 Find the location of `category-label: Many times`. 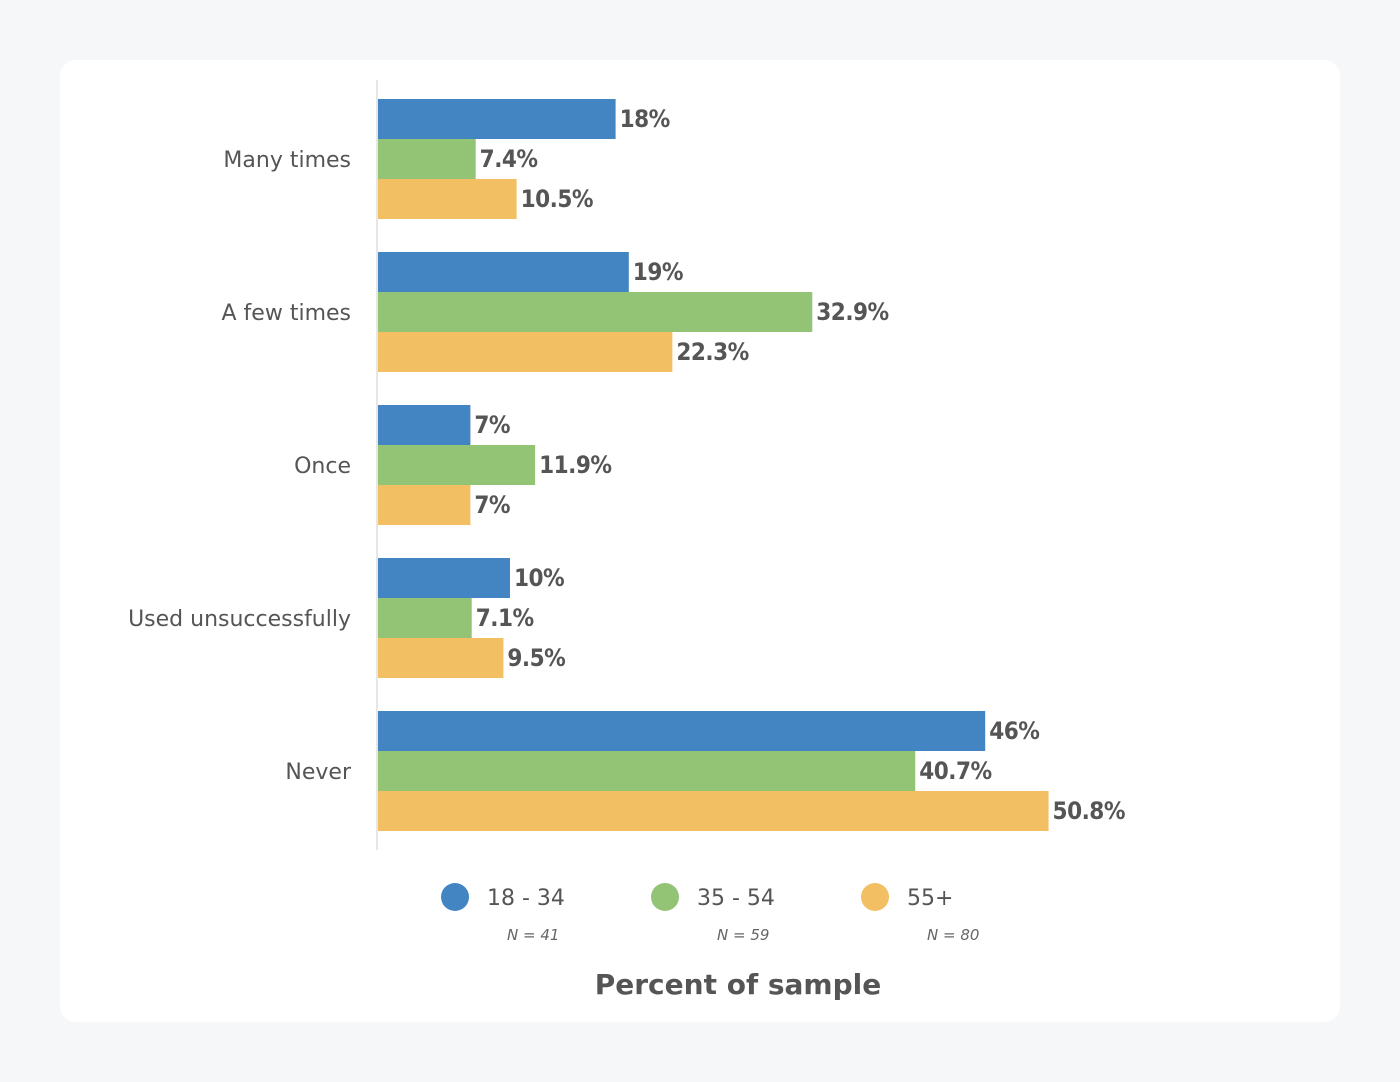

category-label: Many times is located at coordinates (287, 160).